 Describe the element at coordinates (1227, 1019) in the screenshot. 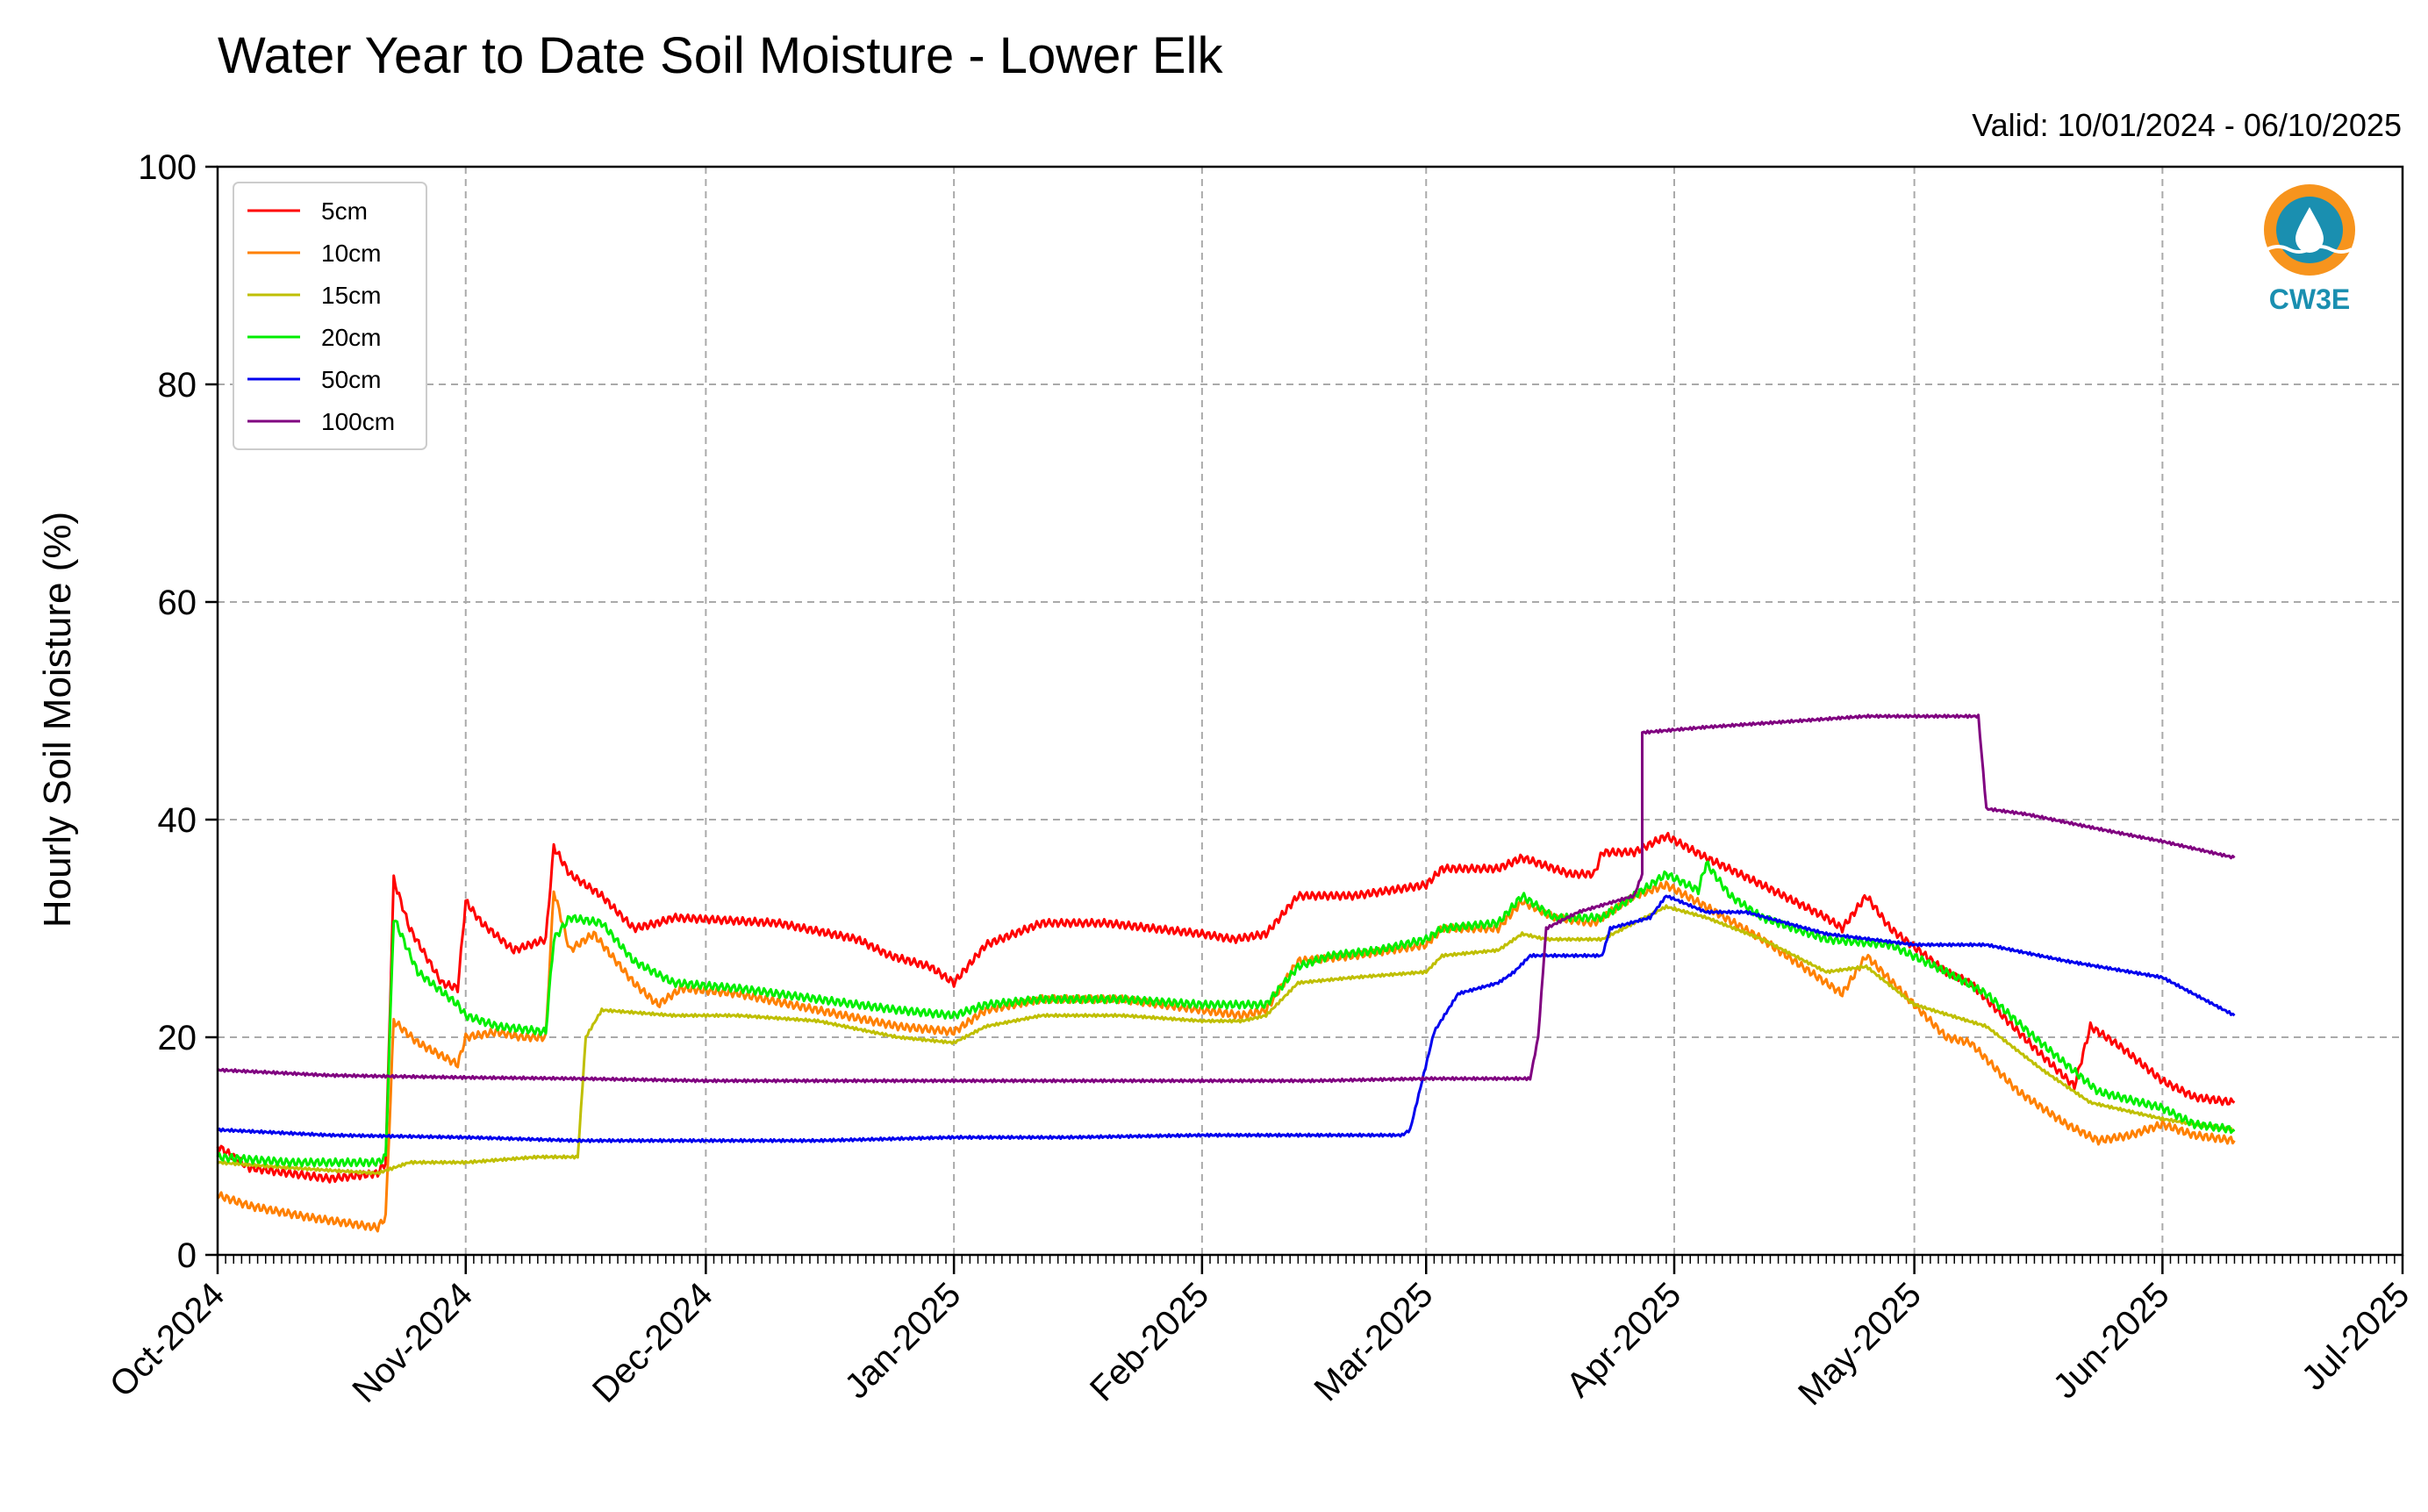

I see `series-line-50cm` at that location.